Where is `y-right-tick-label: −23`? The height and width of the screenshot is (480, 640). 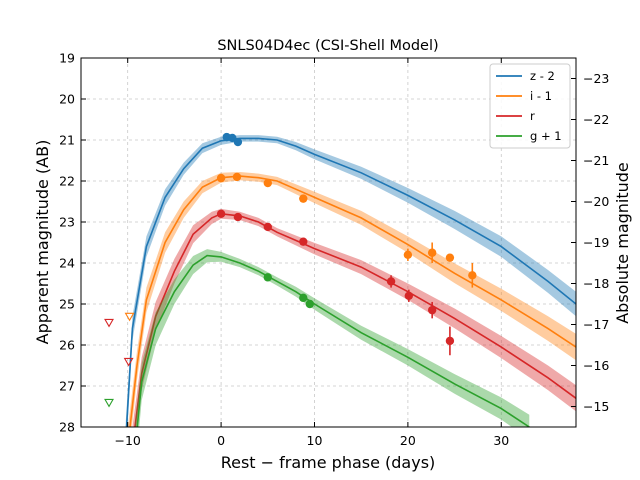
y-right-tick-label: −23 is located at coordinates (596, 78).